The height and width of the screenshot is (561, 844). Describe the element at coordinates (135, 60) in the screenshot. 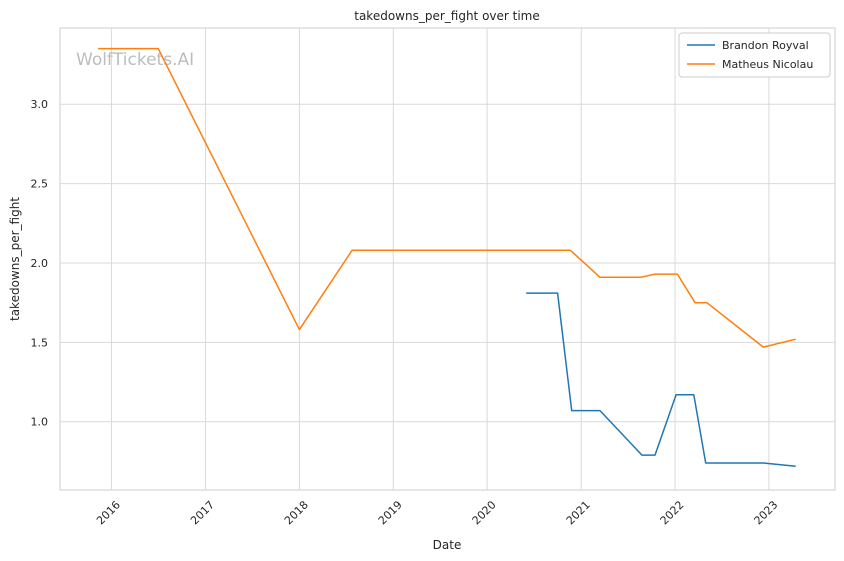

I see `watermark: WolfTickets.AI` at that location.